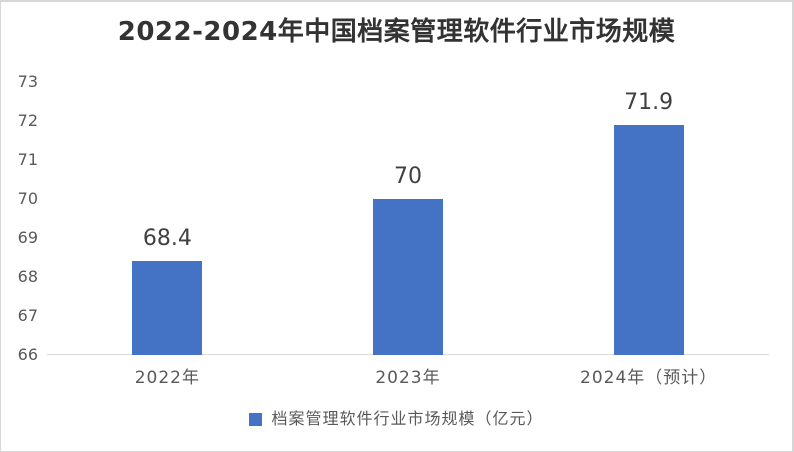  I want to click on y-tick-label: 72, so click(27, 120).